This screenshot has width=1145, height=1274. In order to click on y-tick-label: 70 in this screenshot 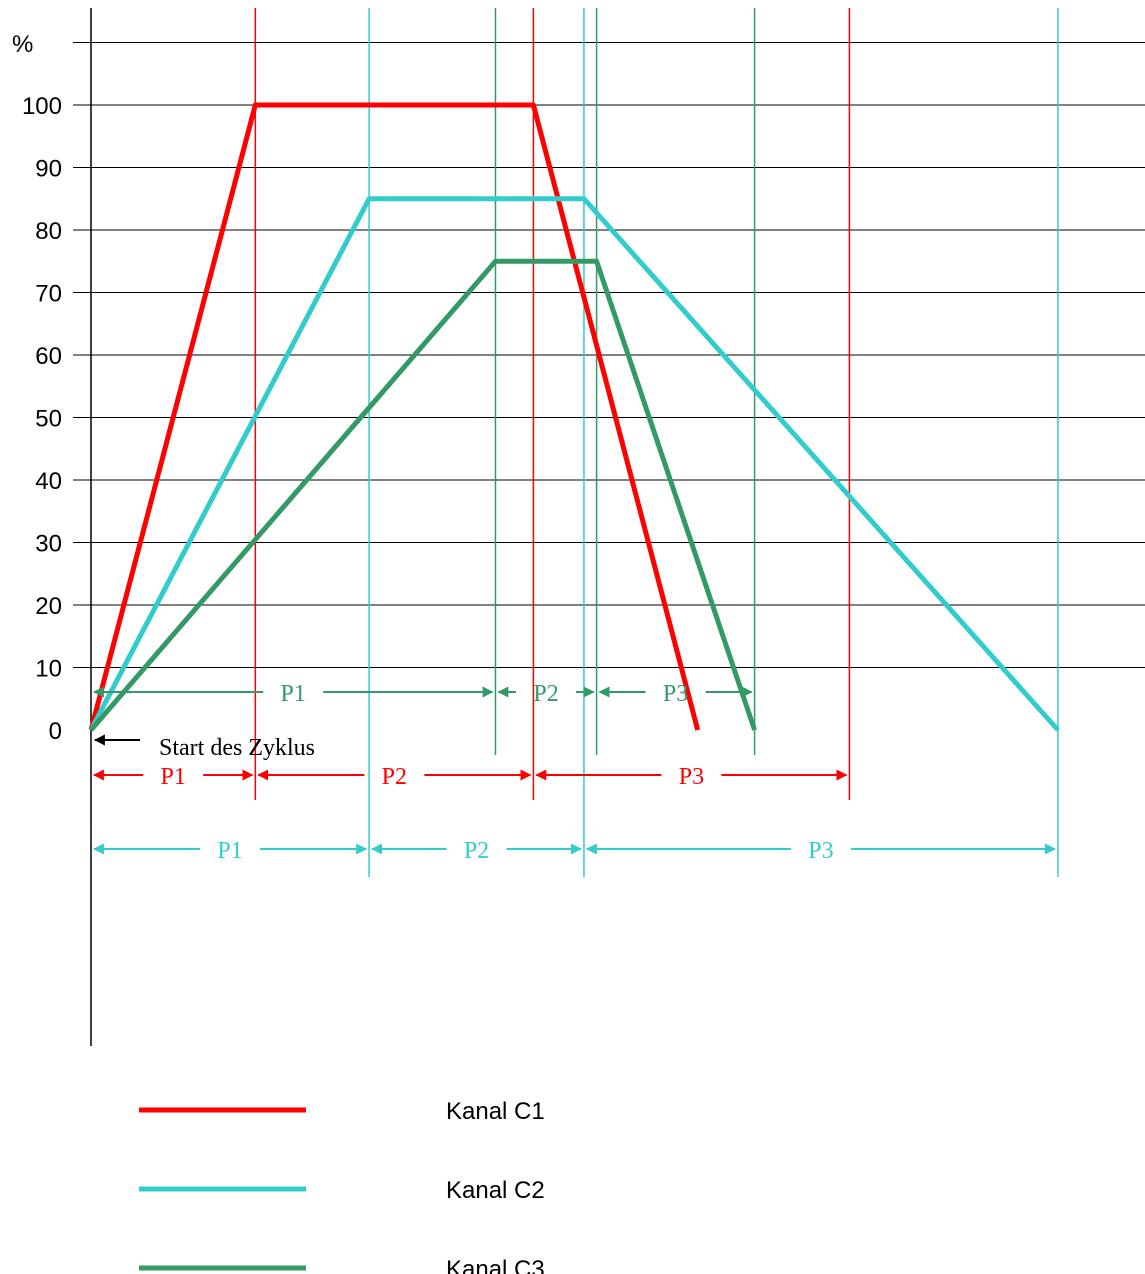, I will do `click(48, 294)`.